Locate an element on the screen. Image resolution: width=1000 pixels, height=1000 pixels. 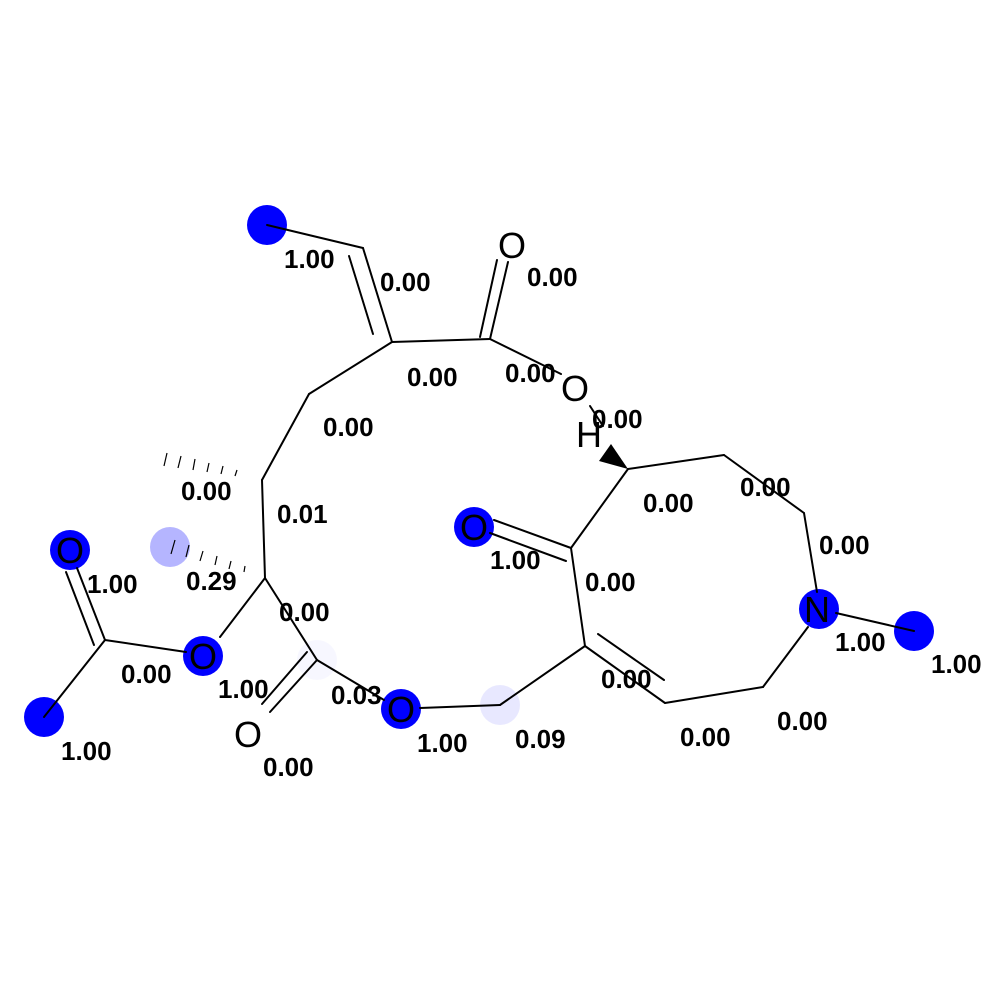
bond-lactone-o-double-a is located at coordinates (293, 686).